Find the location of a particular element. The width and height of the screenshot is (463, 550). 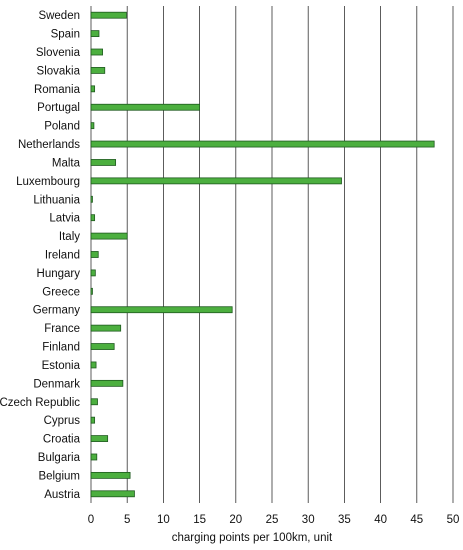

bar-france is located at coordinates (106, 328).